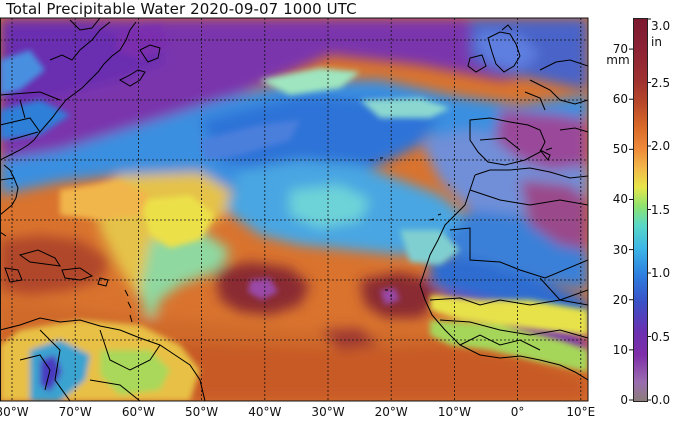 The height and width of the screenshot is (423, 677). What do you see at coordinates (391, 412) in the screenshot?
I see `longitude-label: 20°W` at bounding box center [391, 412].